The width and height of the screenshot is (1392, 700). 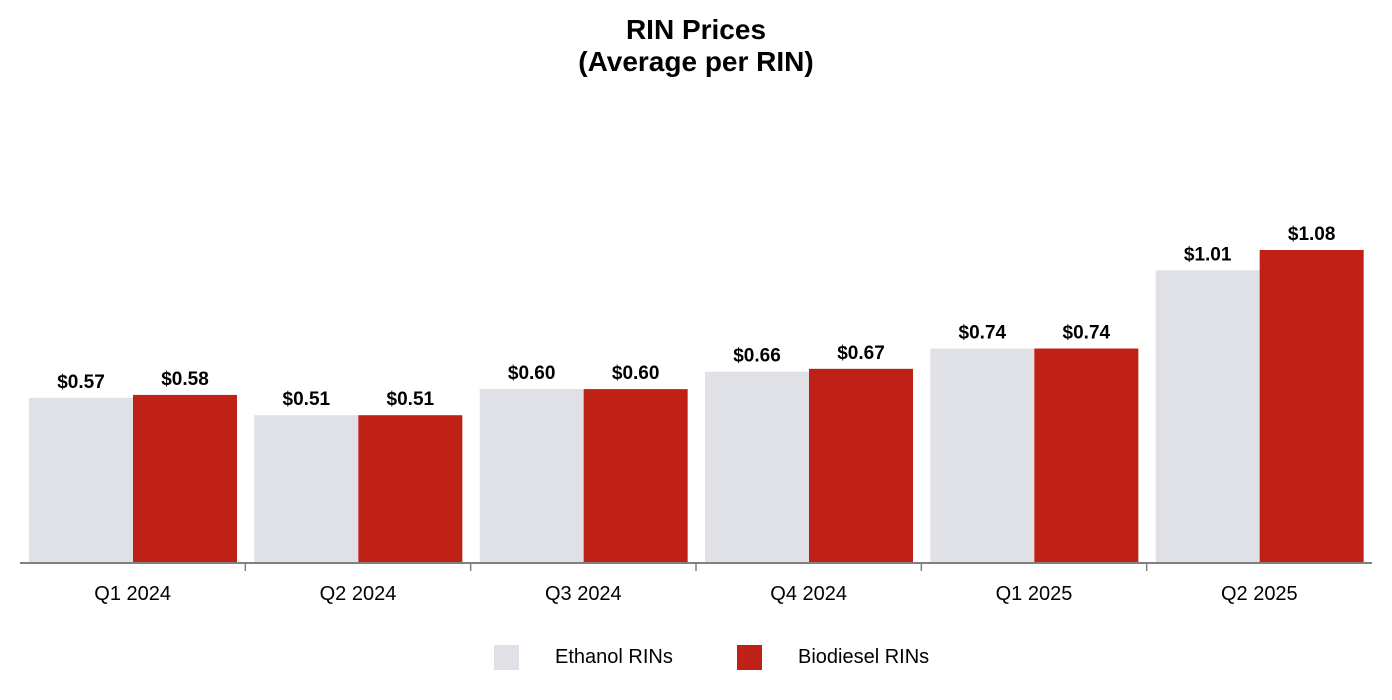 What do you see at coordinates (636, 373) in the screenshot?
I see `value-label-biodiesel-2: $0.60` at bounding box center [636, 373].